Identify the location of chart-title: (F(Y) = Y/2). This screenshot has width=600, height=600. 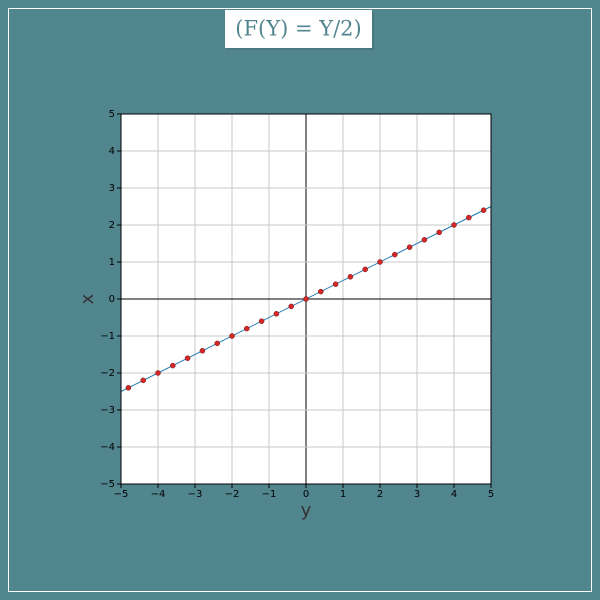
(298, 29).